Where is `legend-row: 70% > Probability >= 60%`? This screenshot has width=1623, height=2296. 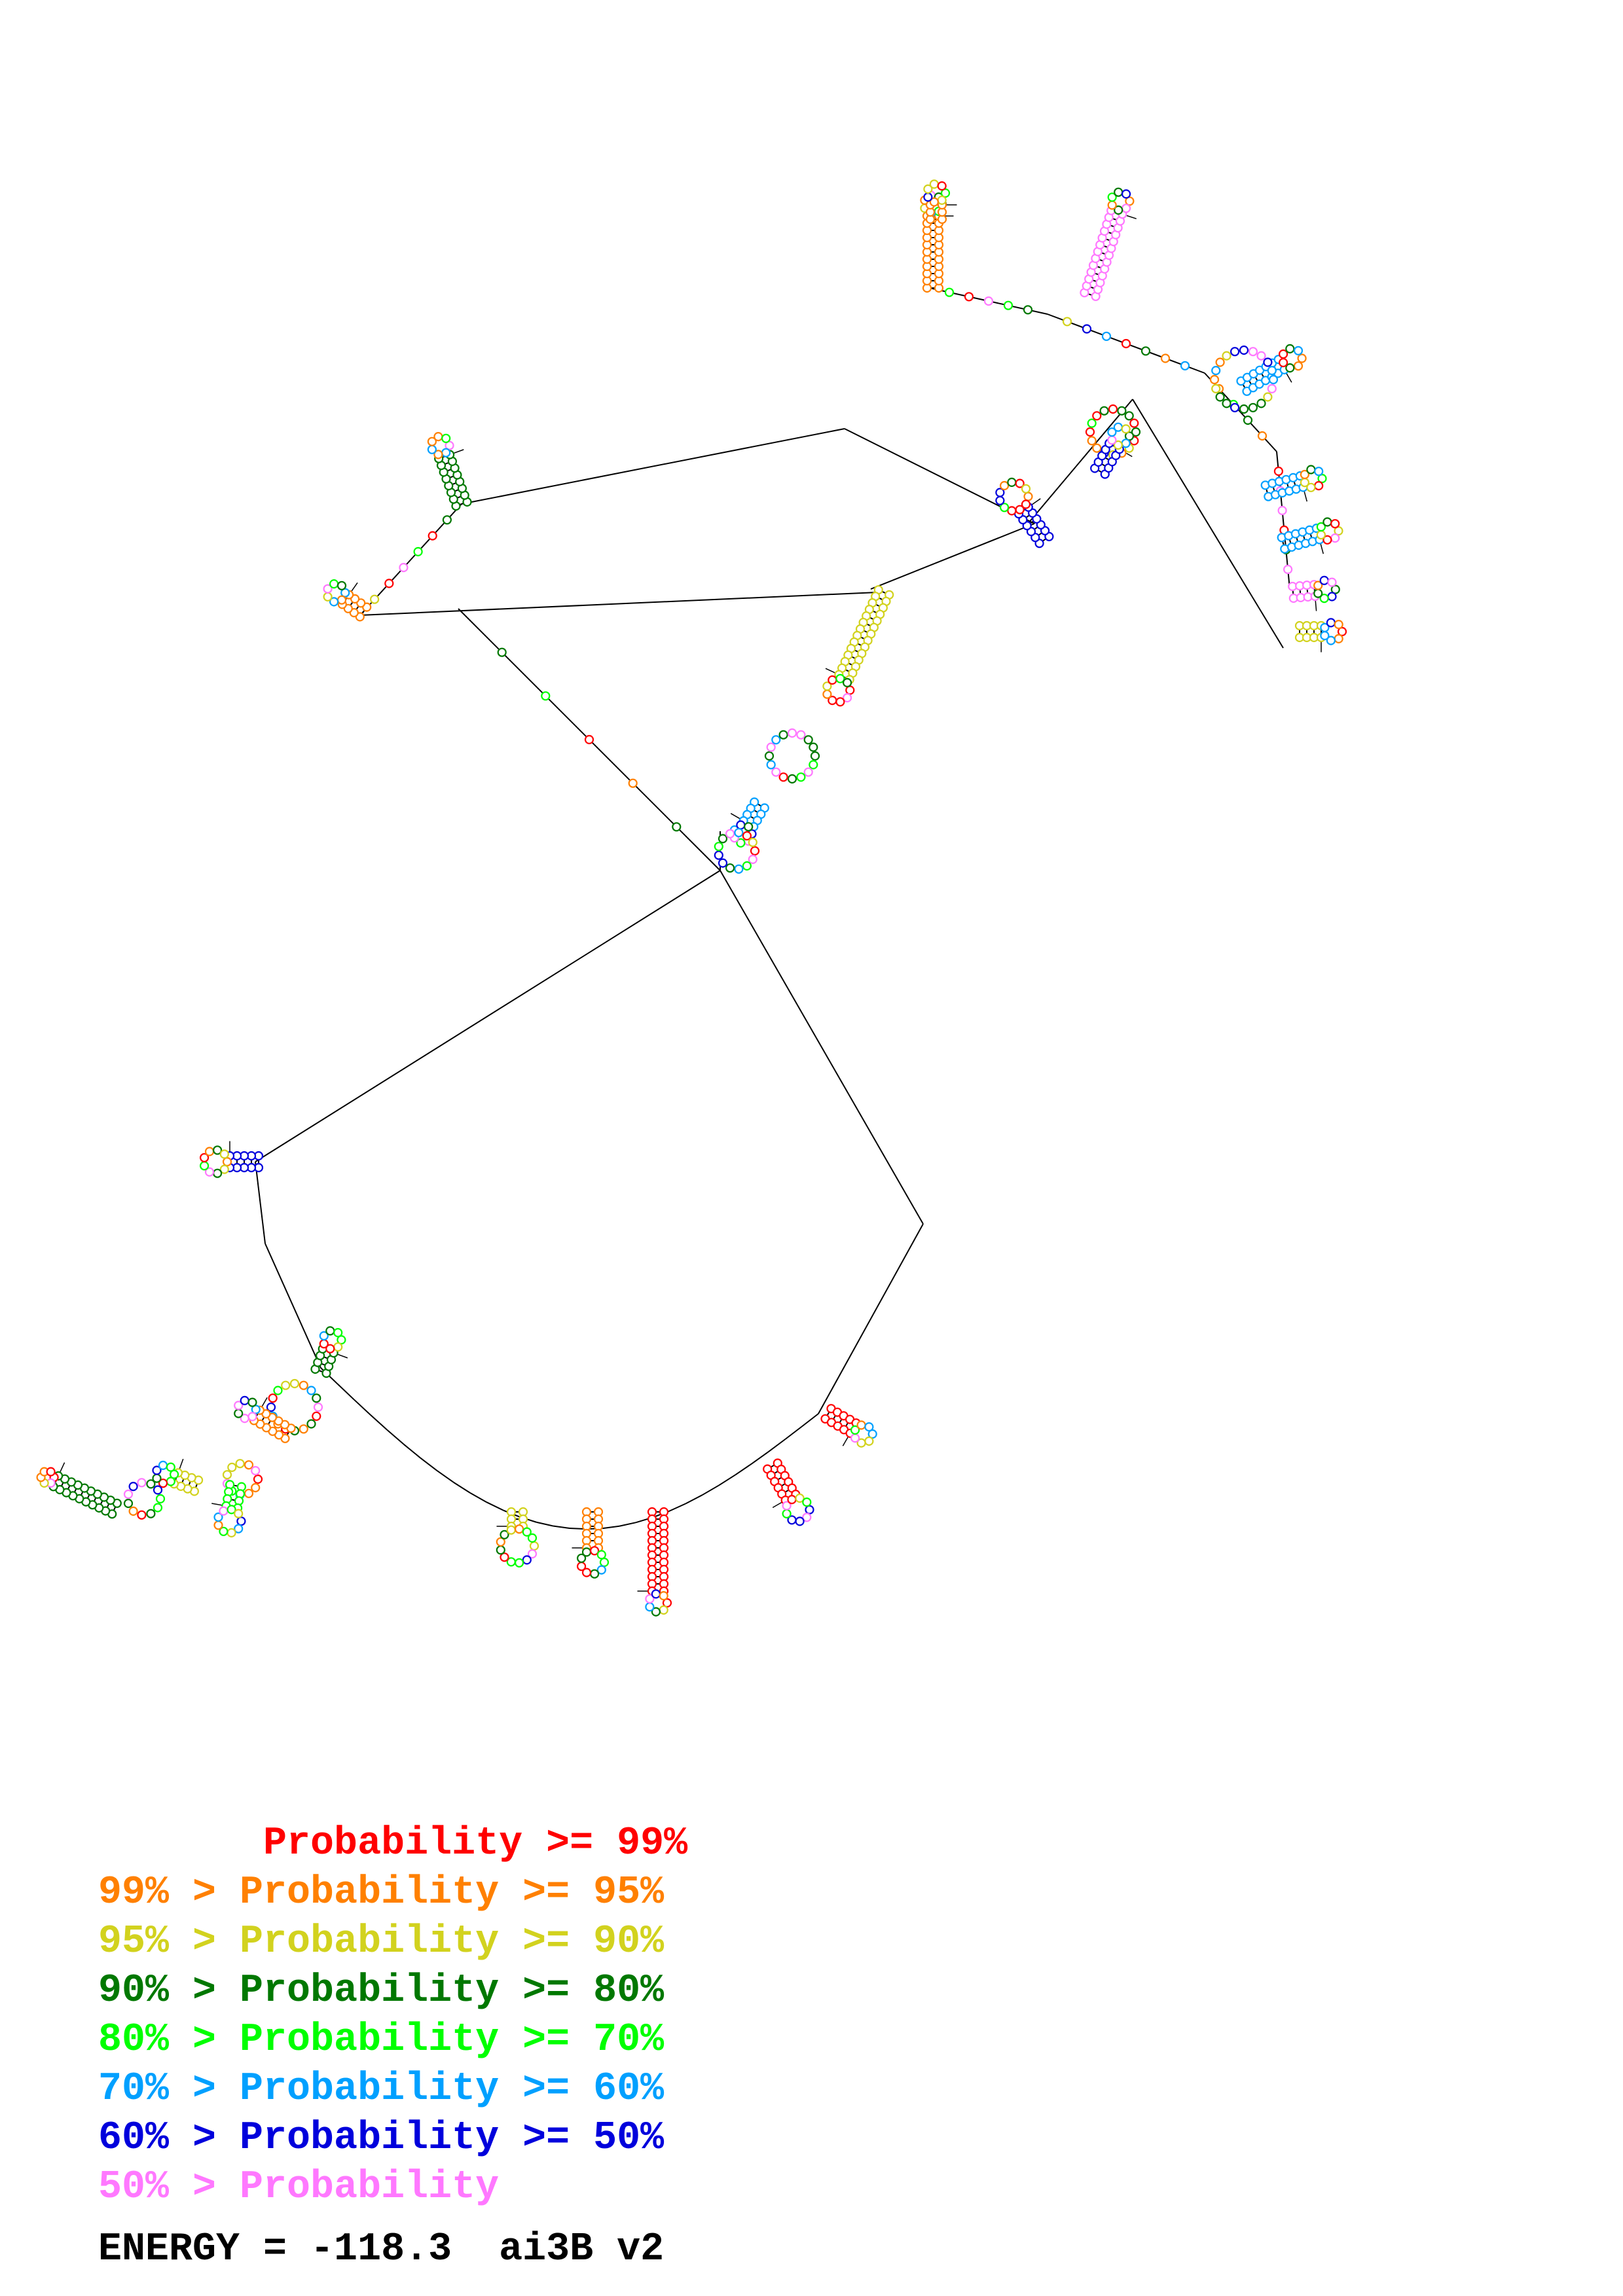 legend-row: 70% > Probability >= 60% is located at coordinates (381, 2089).